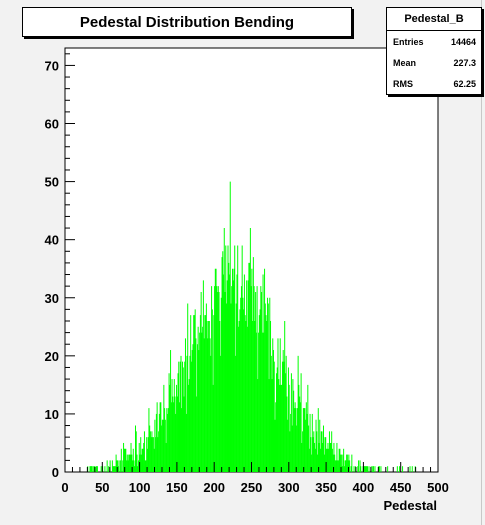 The height and width of the screenshot is (525, 485). What do you see at coordinates (52, 414) in the screenshot?
I see `y-tick-label: 10` at bounding box center [52, 414].